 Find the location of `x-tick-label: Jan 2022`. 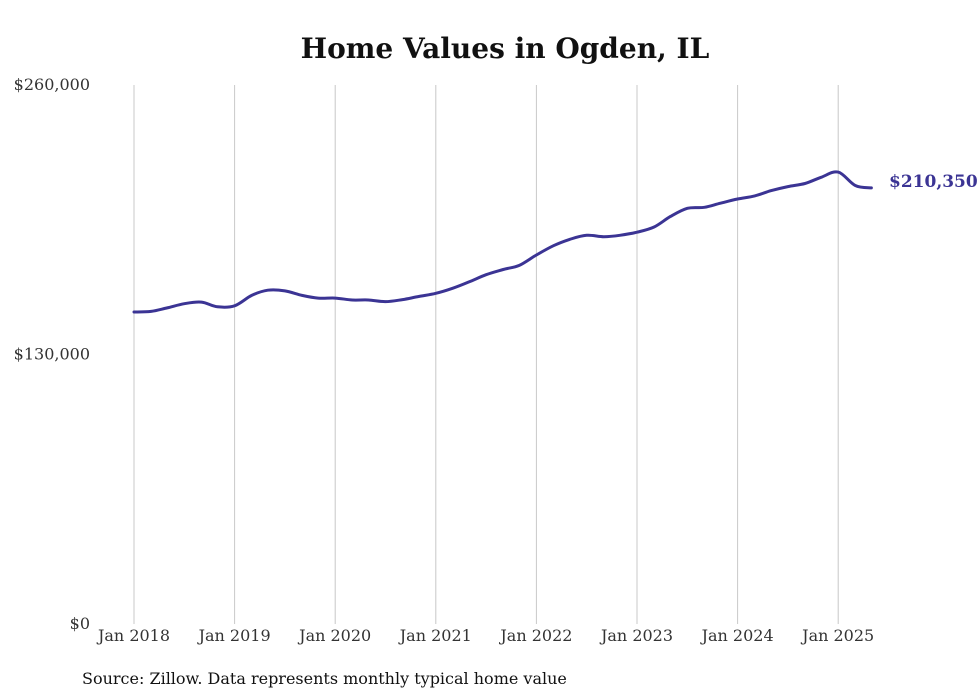

x-tick-label: Jan 2022 is located at coordinates (535, 635).